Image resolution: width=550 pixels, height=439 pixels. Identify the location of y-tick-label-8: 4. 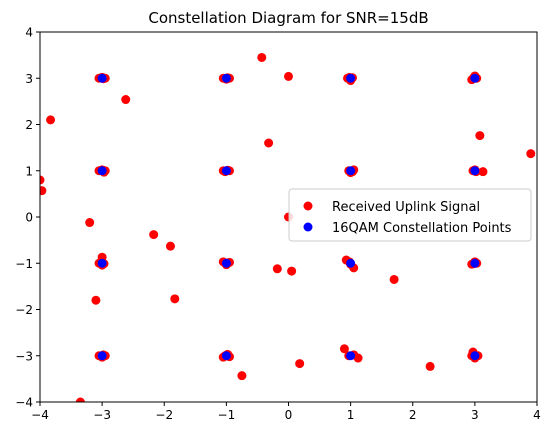
(29, 33).